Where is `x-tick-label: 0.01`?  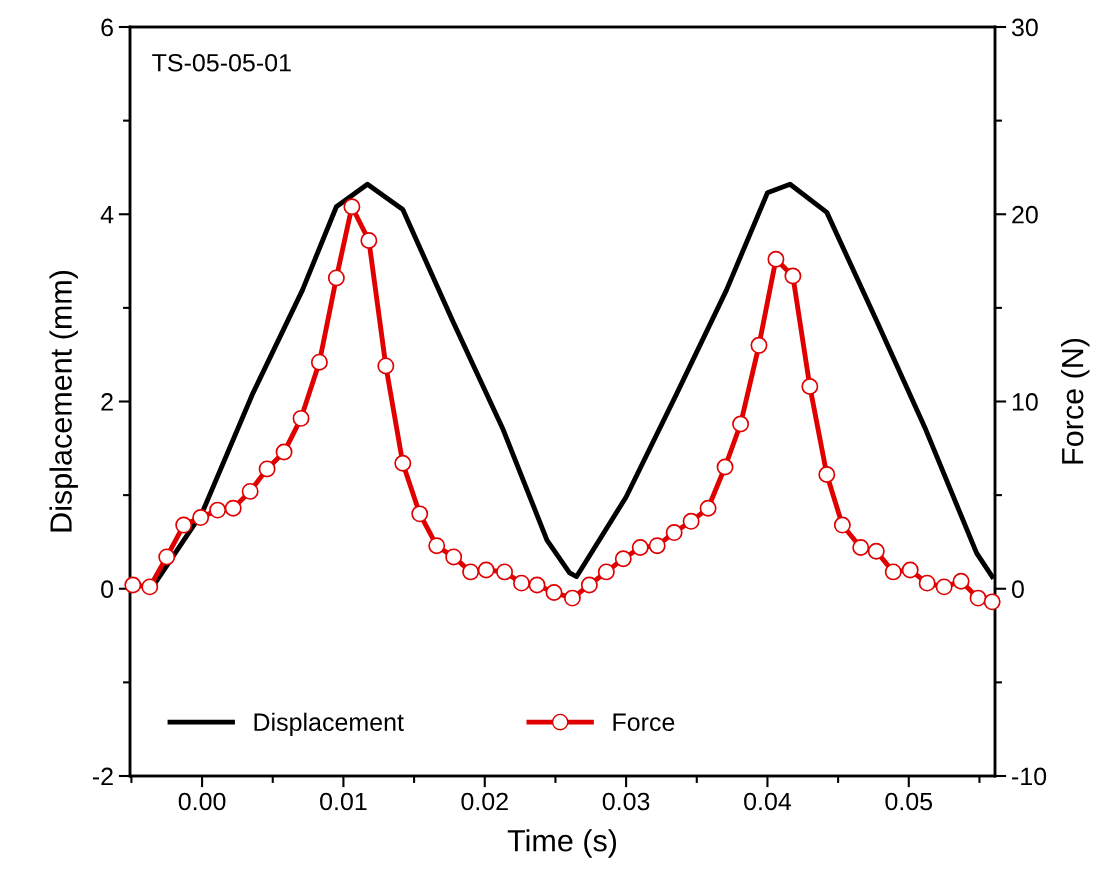
x-tick-label: 0.01 is located at coordinates (343, 801).